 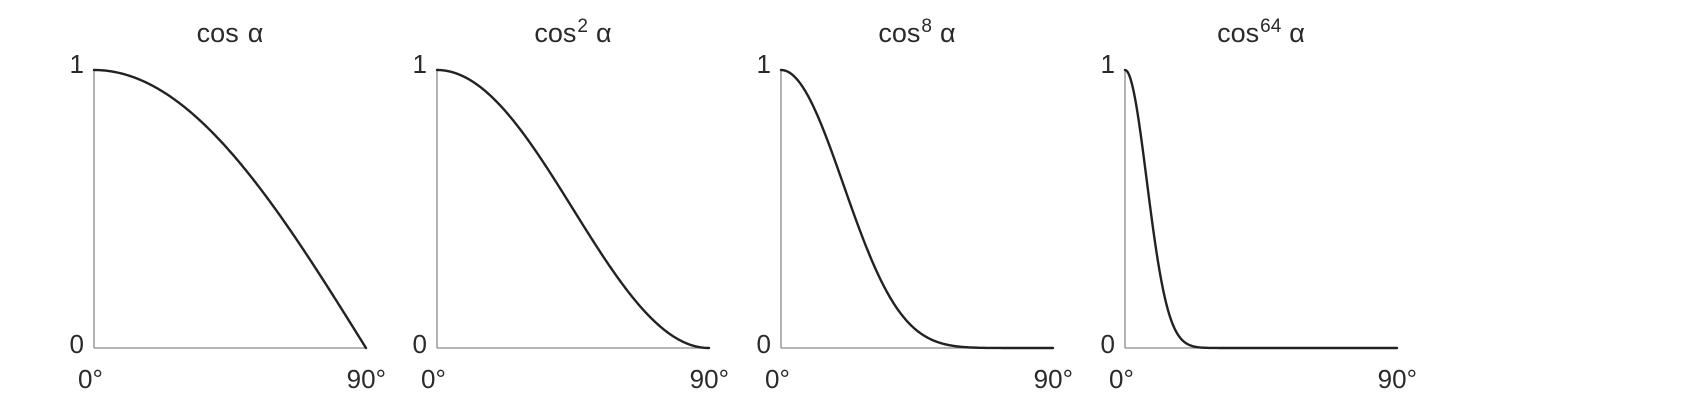 I want to click on panel-title: cos8 α, so click(x=916, y=32).